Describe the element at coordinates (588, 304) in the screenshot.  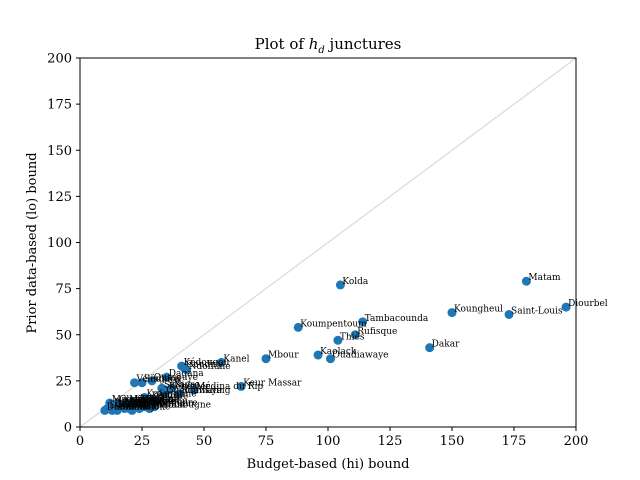
I see `data-point-label: Diourbel` at that location.